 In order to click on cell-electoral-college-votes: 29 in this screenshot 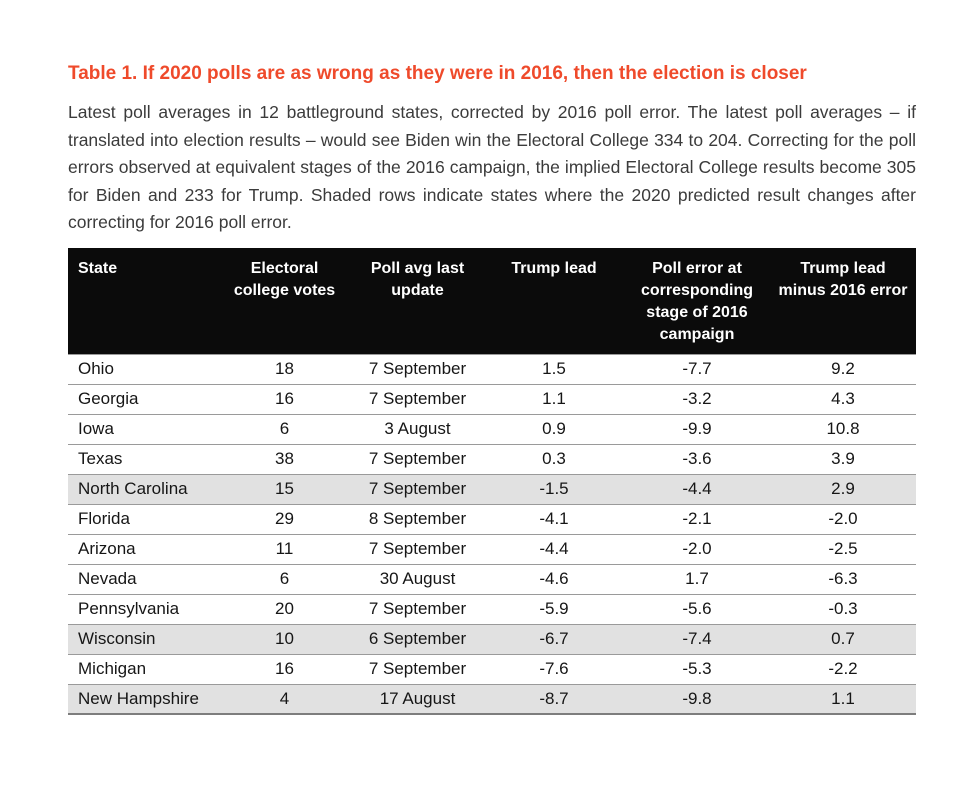, I will do `click(284, 518)`.